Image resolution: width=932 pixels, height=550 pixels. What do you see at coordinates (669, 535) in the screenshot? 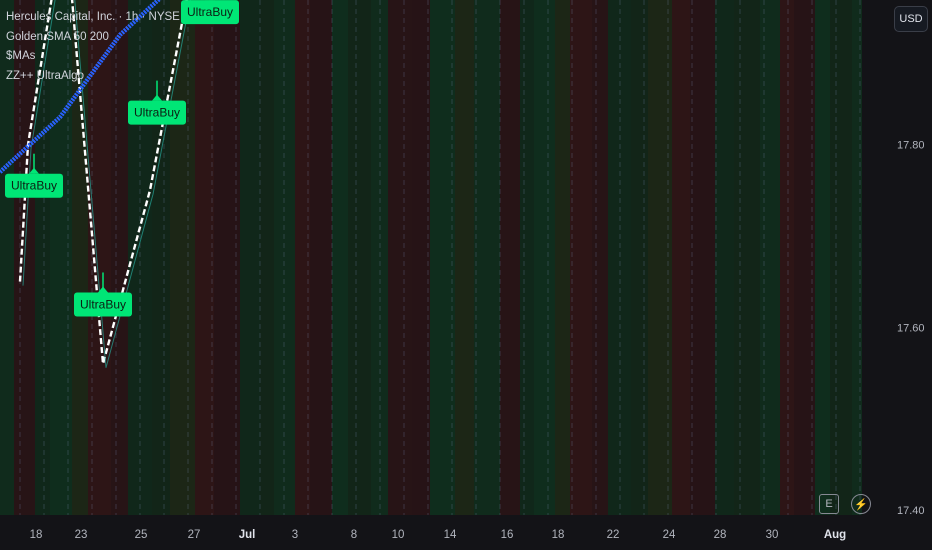
I see `x-tick-label: 24` at bounding box center [669, 535].